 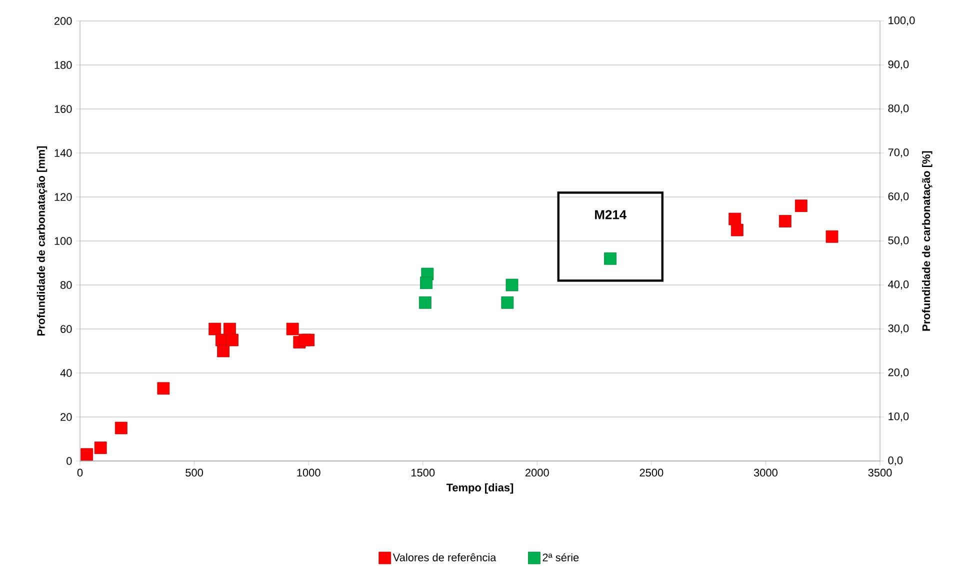 What do you see at coordinates (194, 472) in the screenshot?
I see `x-tick-label: 500` at bounding box center [194, 472].